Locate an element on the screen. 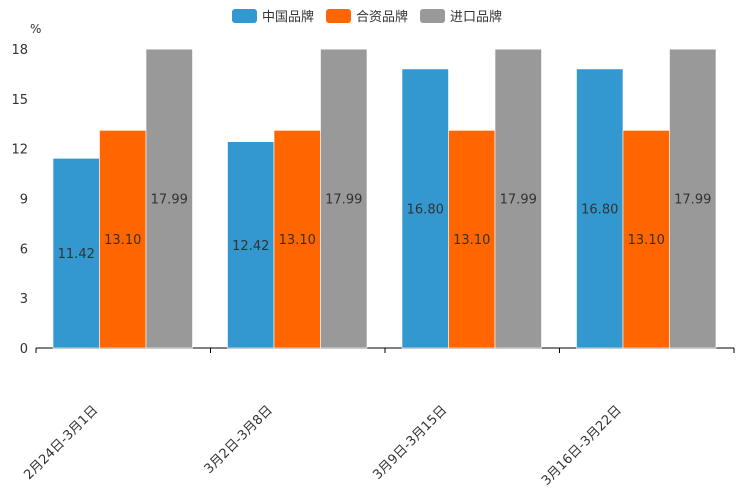 The image size is (744, 496). legend-item-joint: 合资品牌 is located at coordinates (367, 15).